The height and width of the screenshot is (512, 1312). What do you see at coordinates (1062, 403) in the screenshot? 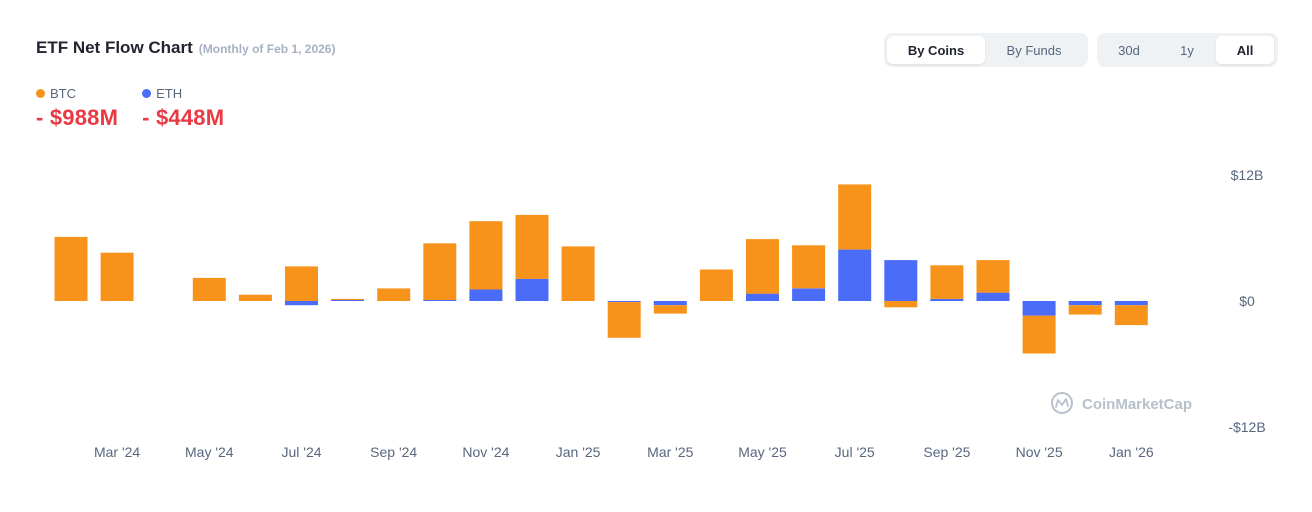
I see `coinmarketcap-logo-icon` at bounding box center [1062, 403].